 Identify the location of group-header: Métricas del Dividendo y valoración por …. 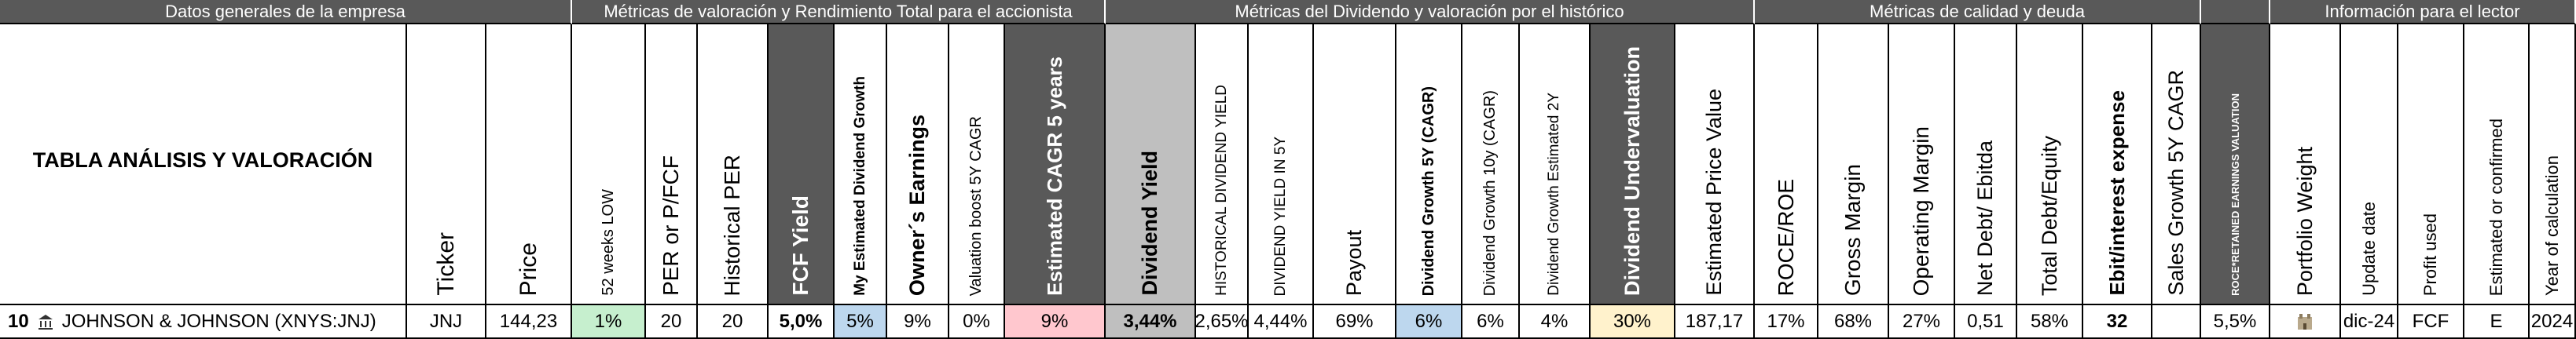
(1430, 12).